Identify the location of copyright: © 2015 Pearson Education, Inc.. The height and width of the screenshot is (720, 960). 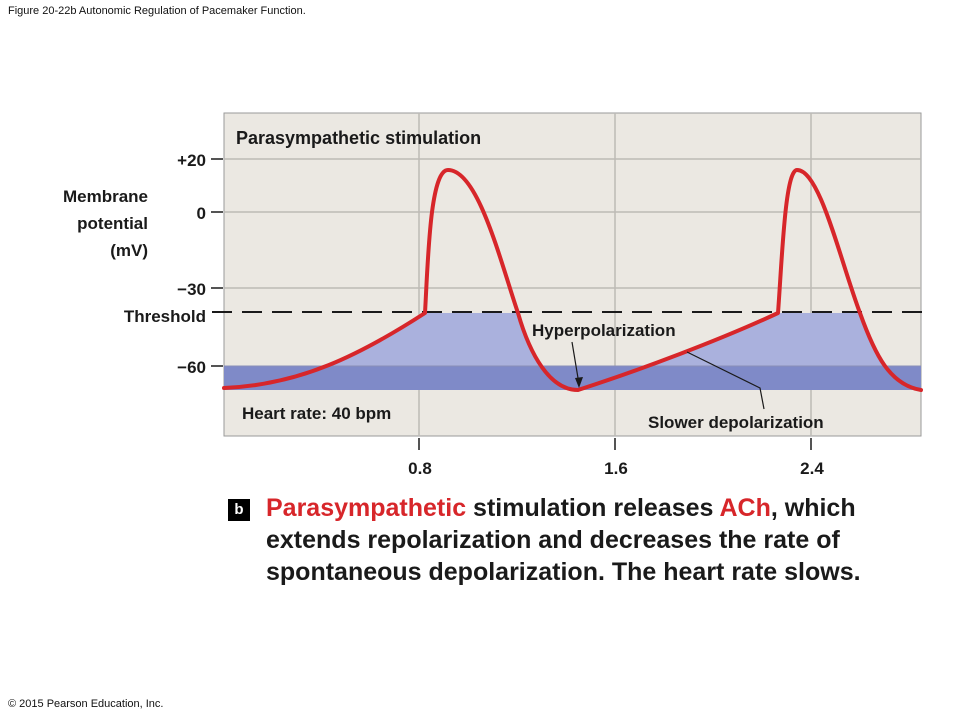
(86, 704).